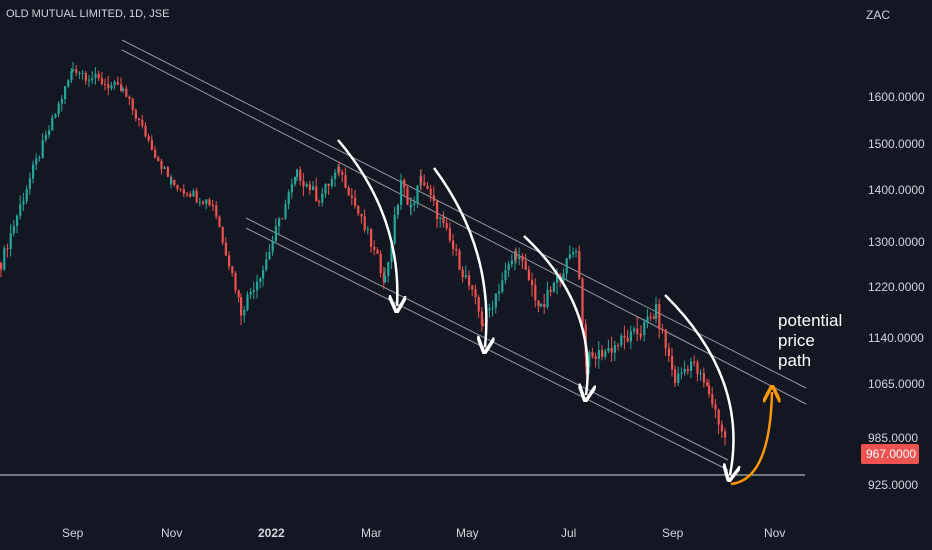 This screenshot has height=550, width=932. What do you see at coordinates (896, 338) in the screenshot?
I see `y-tick-label: 1140.0000` at bounding box center [896, 338].